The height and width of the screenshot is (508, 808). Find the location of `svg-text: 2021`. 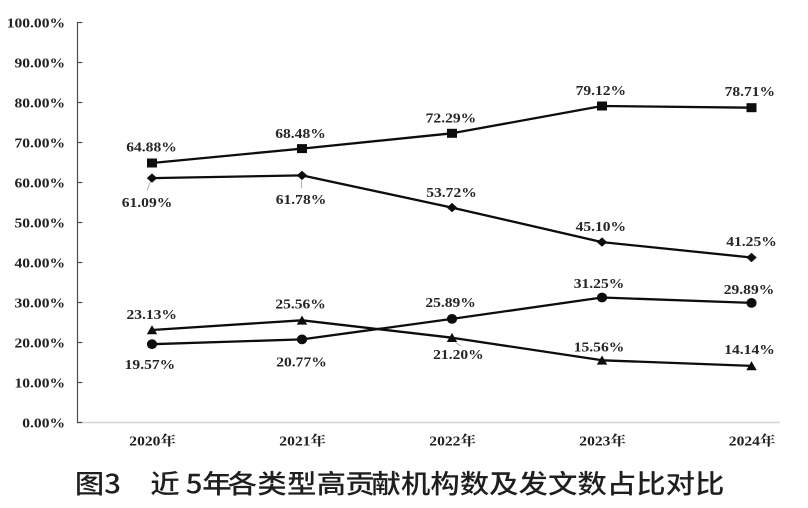

svg-text: 2021 is located at coordinates (294, 441).